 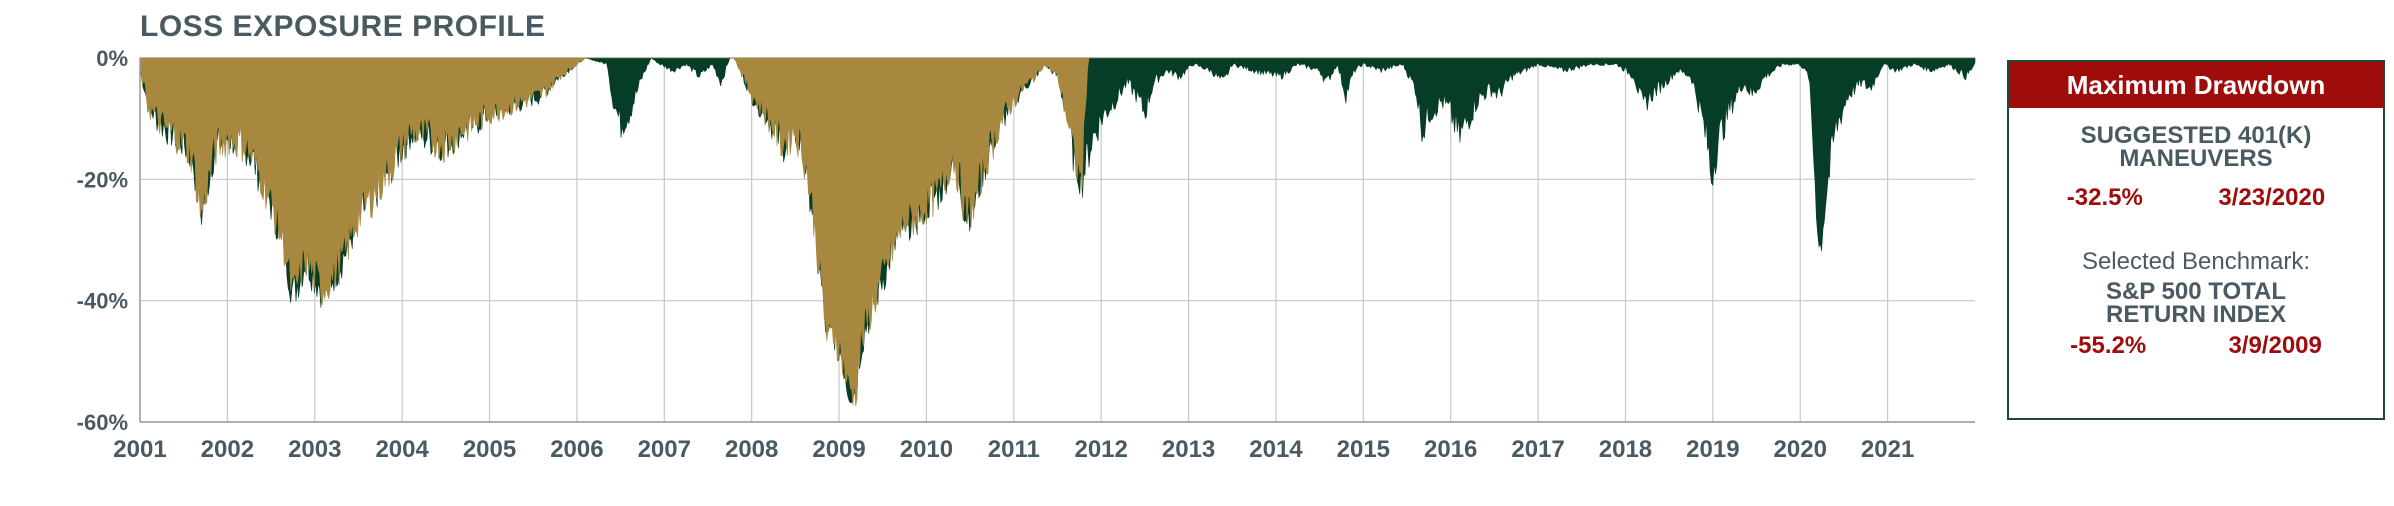 I want to click on y-tick-label: -60%, so click(x=102, y=422).